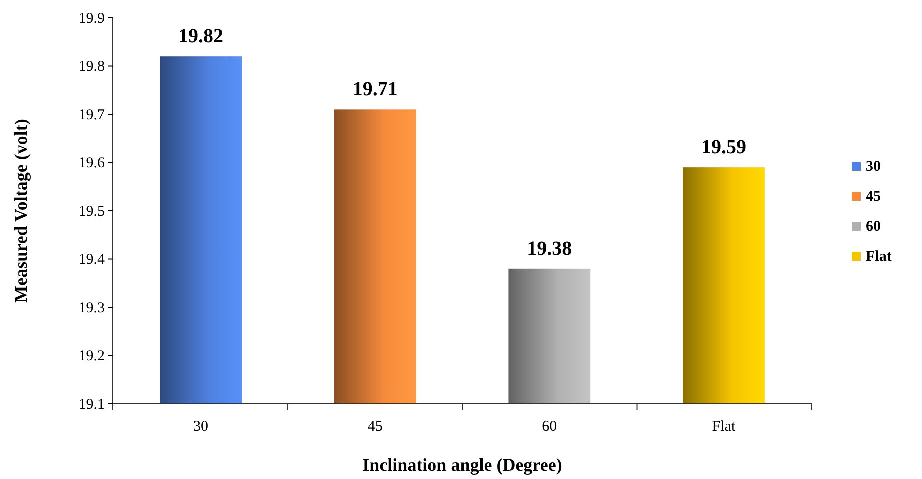 Image resolution: width=922 pixels, height=479 pixels. I want to click on legend-label: 30, so click(873, 167).